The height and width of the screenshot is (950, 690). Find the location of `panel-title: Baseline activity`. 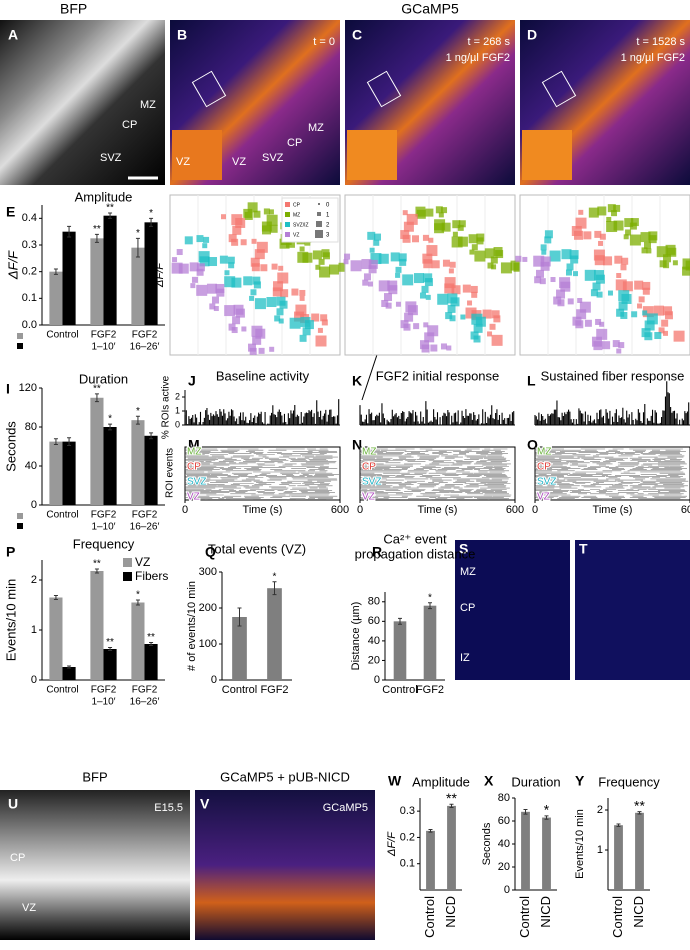

panel-title: Baseline activity is located at coordinates (263, 375).